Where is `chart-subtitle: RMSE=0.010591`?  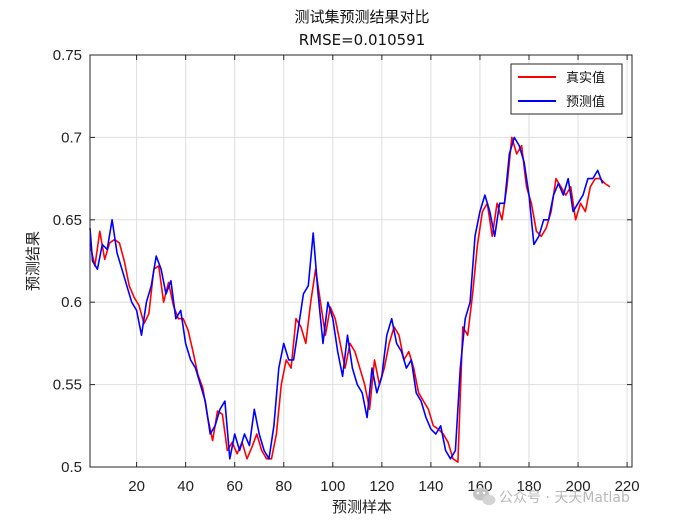
chart-subtitle: RMSE=0.010591 is located at coordinates (362, 40).